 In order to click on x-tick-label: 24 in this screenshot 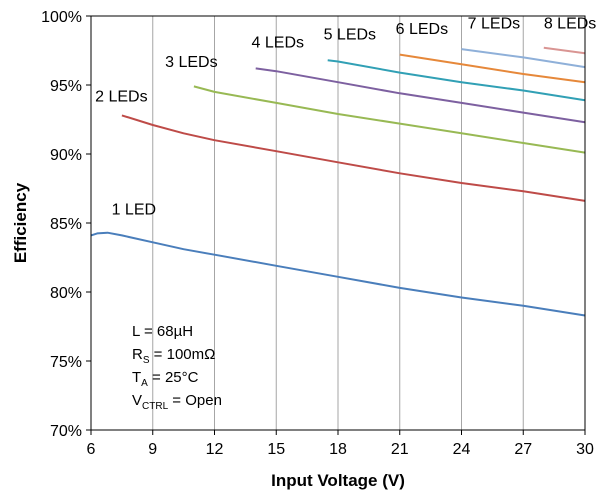, I will do `click(462, 449)`.